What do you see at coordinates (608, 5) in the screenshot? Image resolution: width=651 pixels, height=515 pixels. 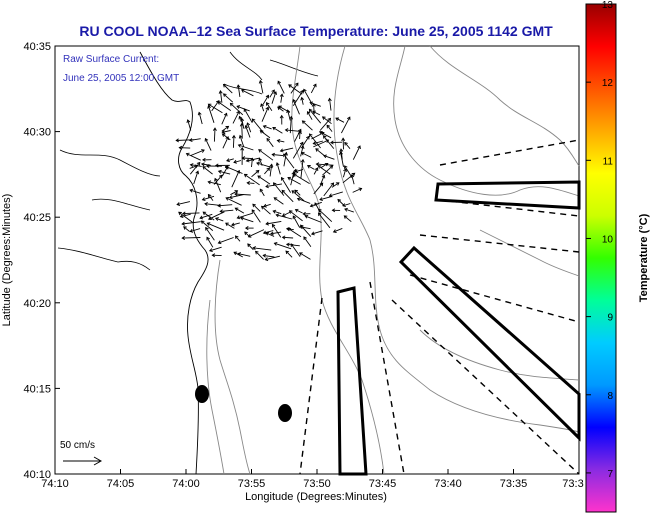 I see `colorbar-tick-label: 13` at bounding box center [608, 5].